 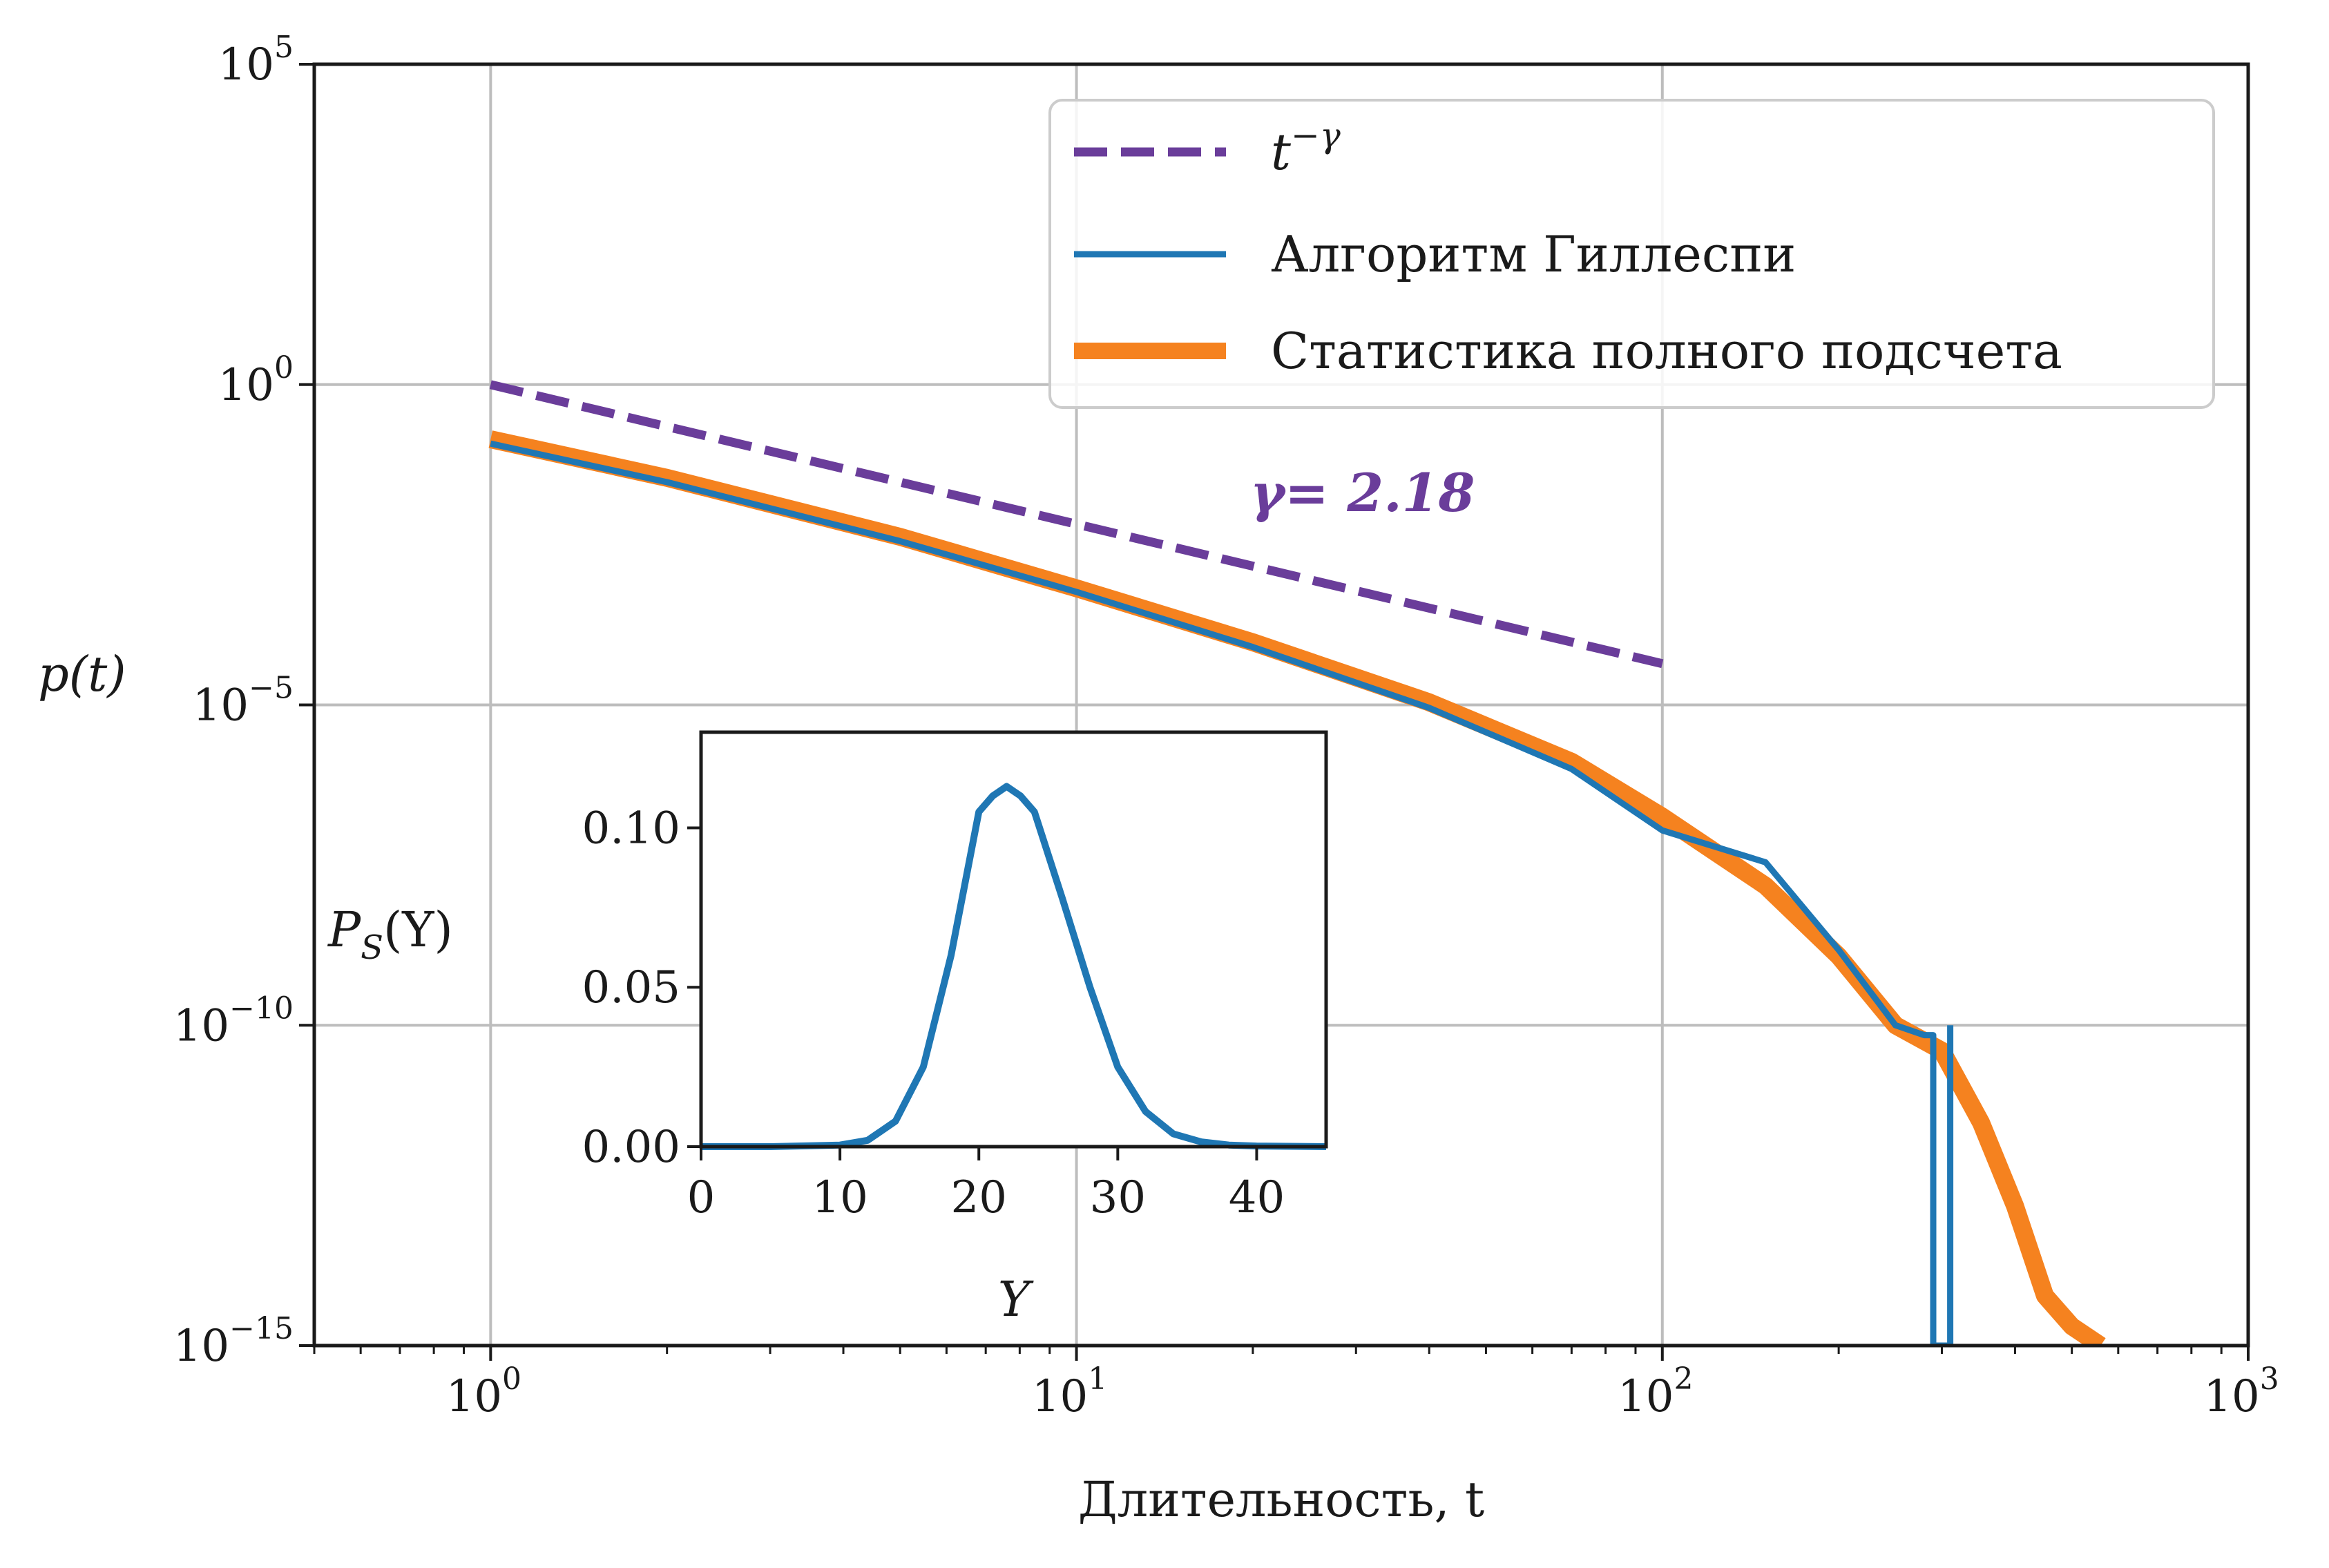 I want to click on inset-x-axis-label: Y, so click(x=1016, y=1299).